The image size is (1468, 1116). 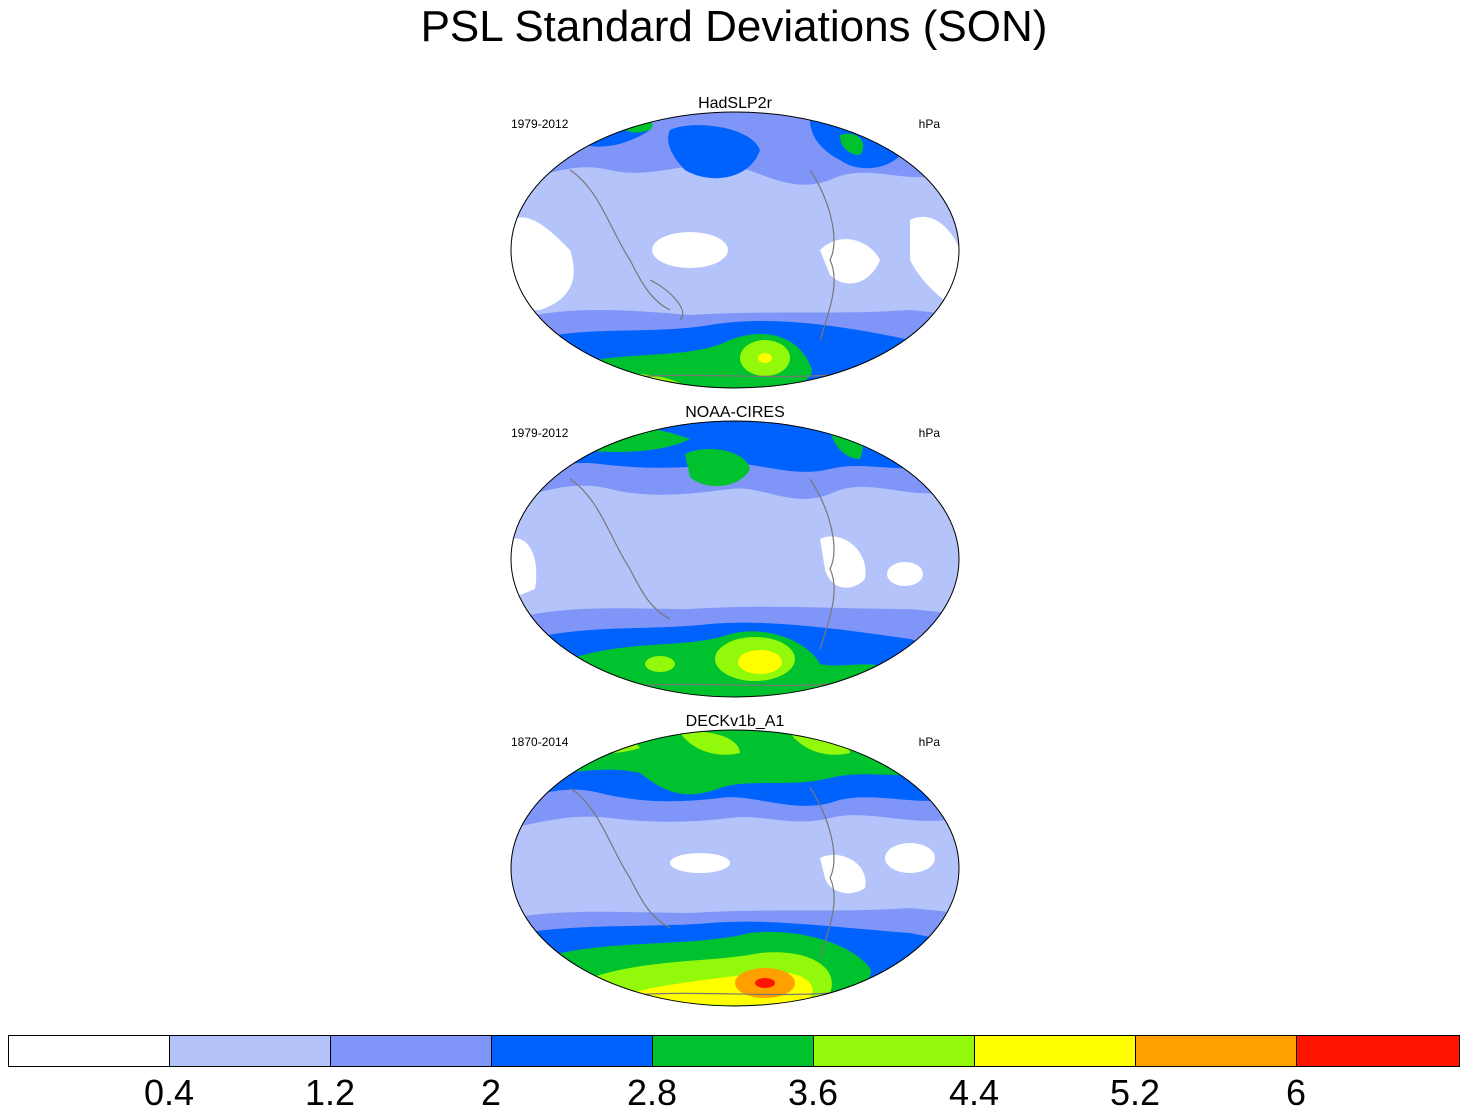 I want to click on colorbar, so click(x=734, y=1052).